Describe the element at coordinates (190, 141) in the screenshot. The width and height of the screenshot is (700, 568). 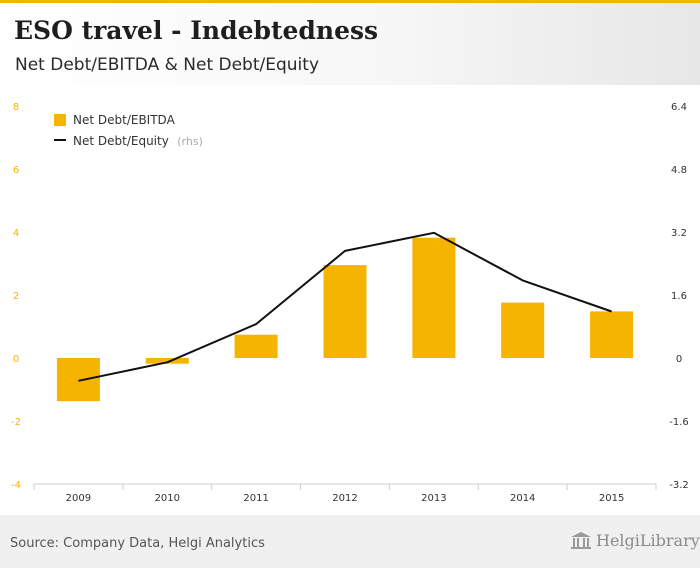
I see `legend-rhs-note: (rhs)` at that location.